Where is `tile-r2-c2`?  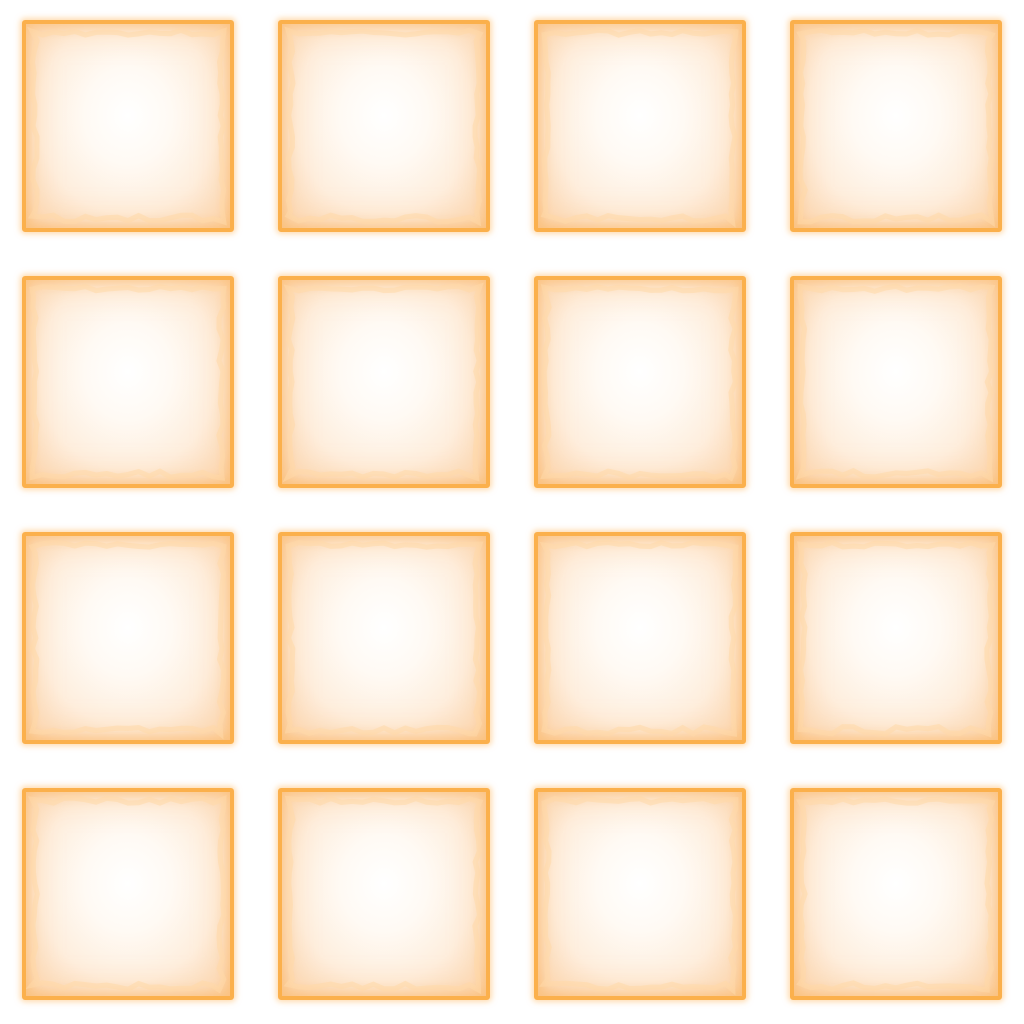
tile-r2-c2 is located at coordinates (384, 382).